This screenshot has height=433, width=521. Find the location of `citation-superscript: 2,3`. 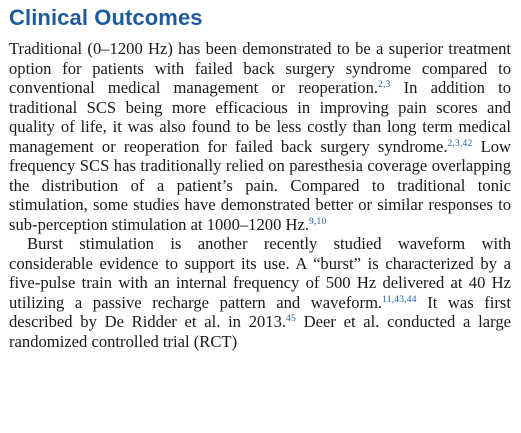

citation-superscript: 2,3 is located at coordinates (384, 85).